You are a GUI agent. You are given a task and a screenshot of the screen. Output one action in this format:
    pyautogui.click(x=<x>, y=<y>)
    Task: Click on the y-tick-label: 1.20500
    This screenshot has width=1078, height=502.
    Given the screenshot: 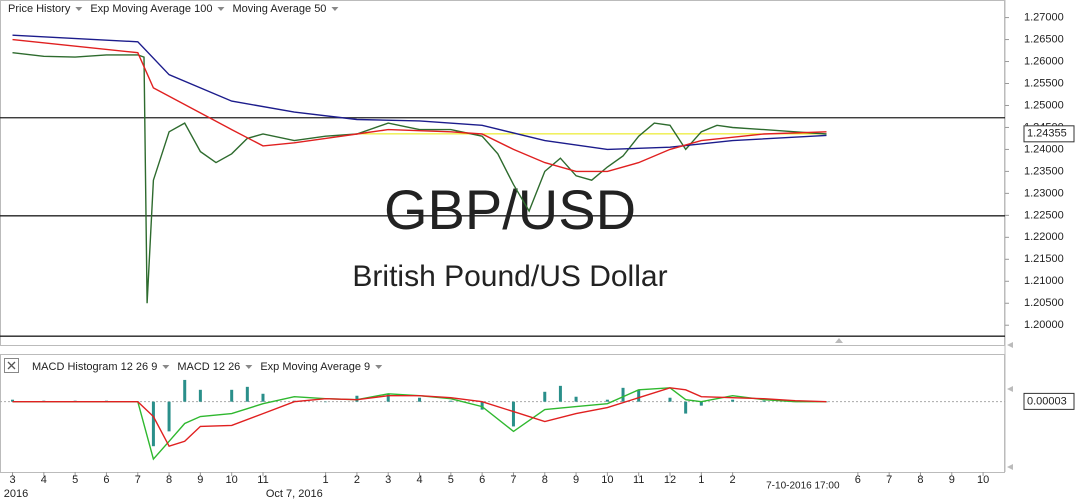 What is the action you would take?
    pyautogui.click(x=1044, y=303)
    